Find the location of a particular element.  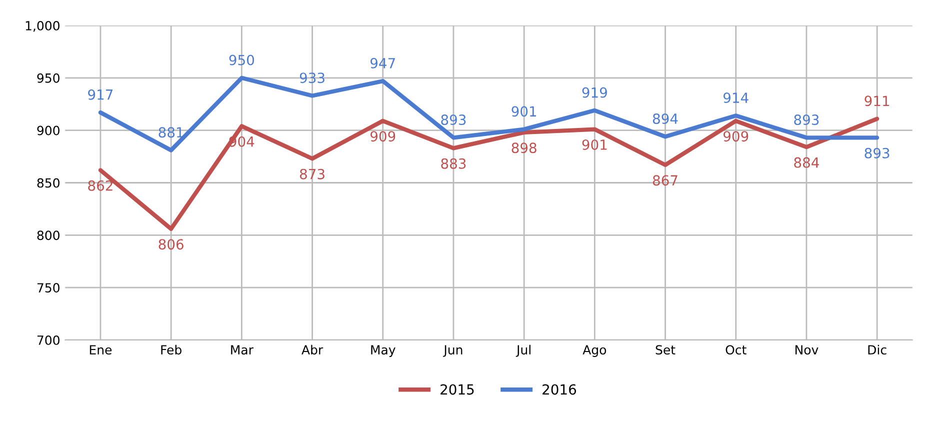

x-tick-label: Mar is located at coordinates (242, 350).